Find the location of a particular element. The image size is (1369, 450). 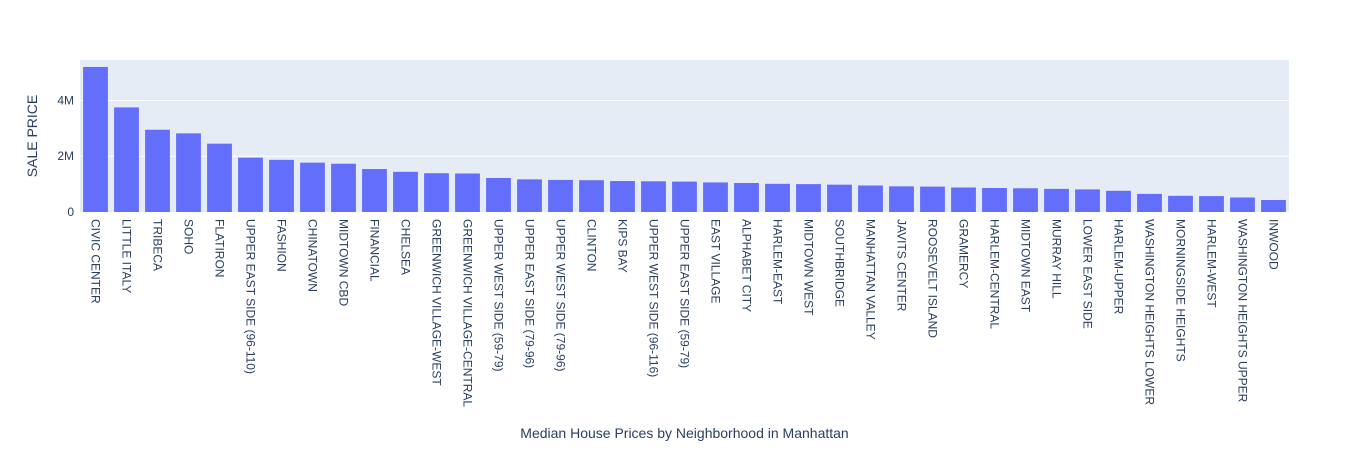

x-tick-label: JAVITS CENTER is located at coordinates (902, 265).